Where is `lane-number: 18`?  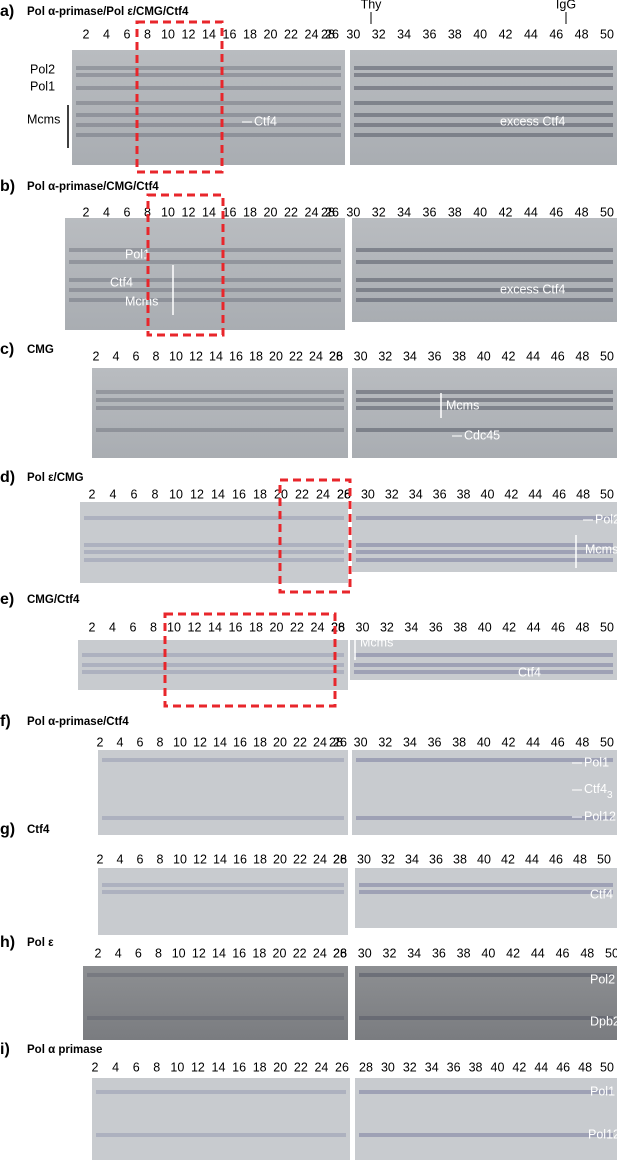 lane-number: 18 is located at coordinates (260, 859).